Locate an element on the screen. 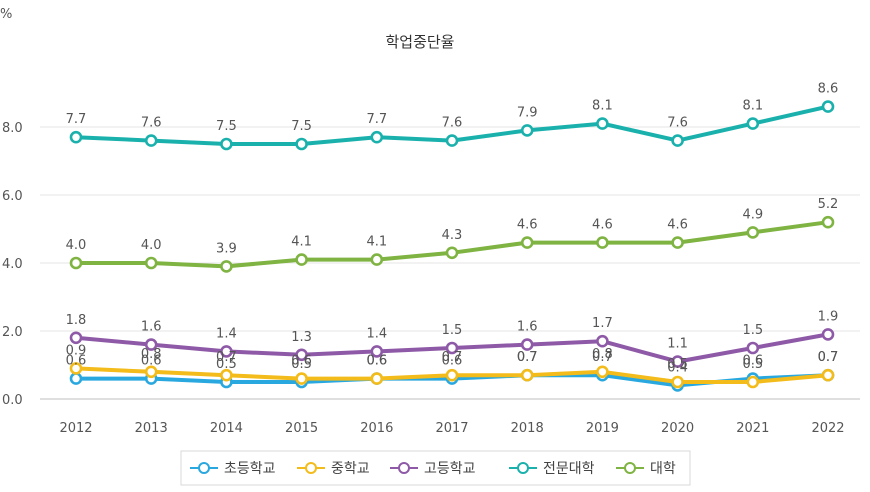 This screenshot has width=870, height=492. x-tick-label: 2017 is located at coordinates (451, 428).